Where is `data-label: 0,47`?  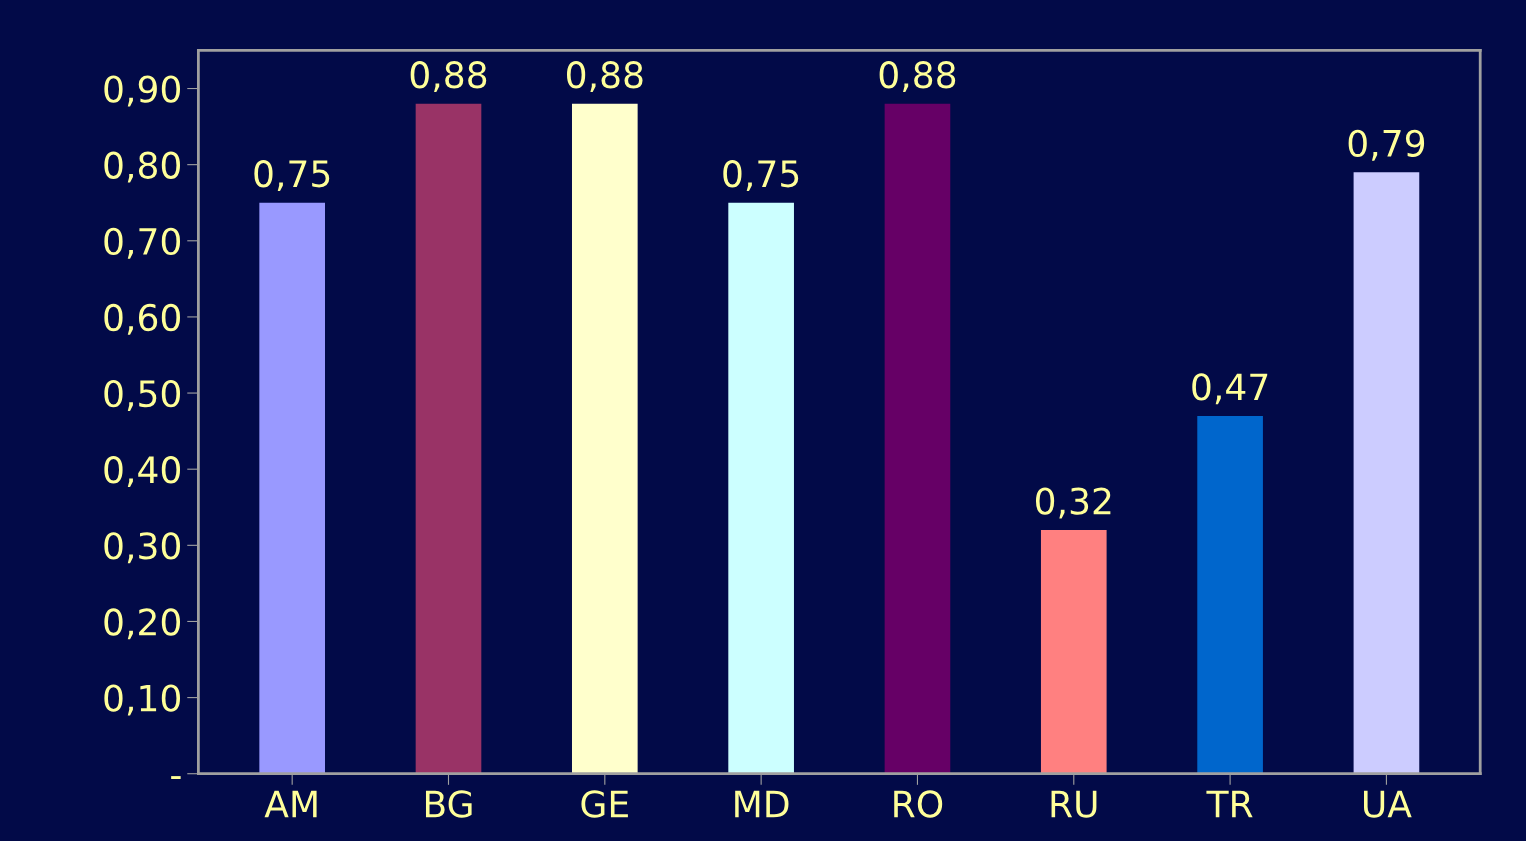
data-label: 0,47 is located at coordinates (1230, 389).